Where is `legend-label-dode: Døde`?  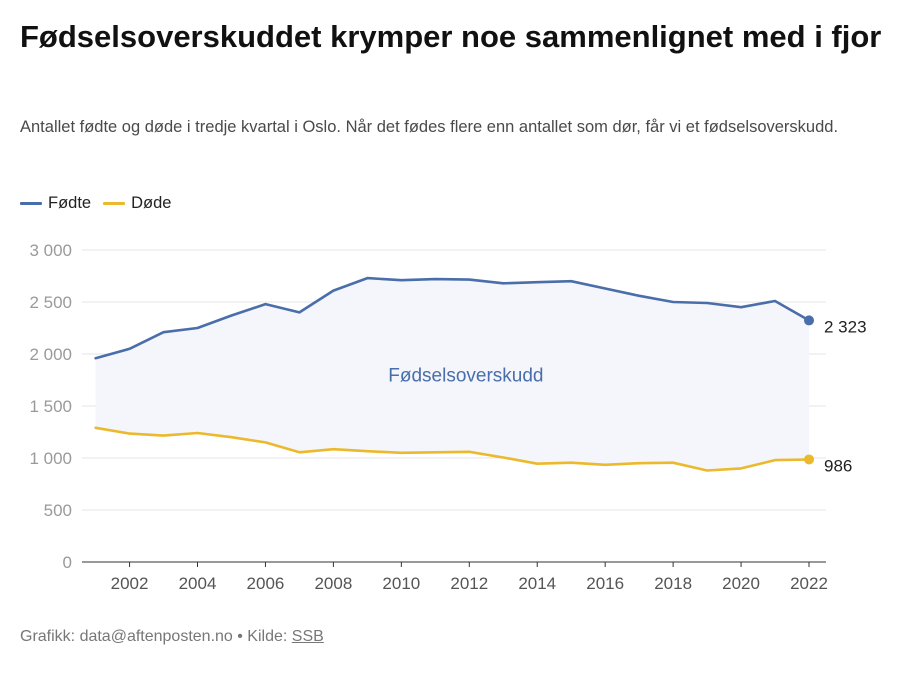
legend-label-dode: Døde is located at coordinates (151, 203).